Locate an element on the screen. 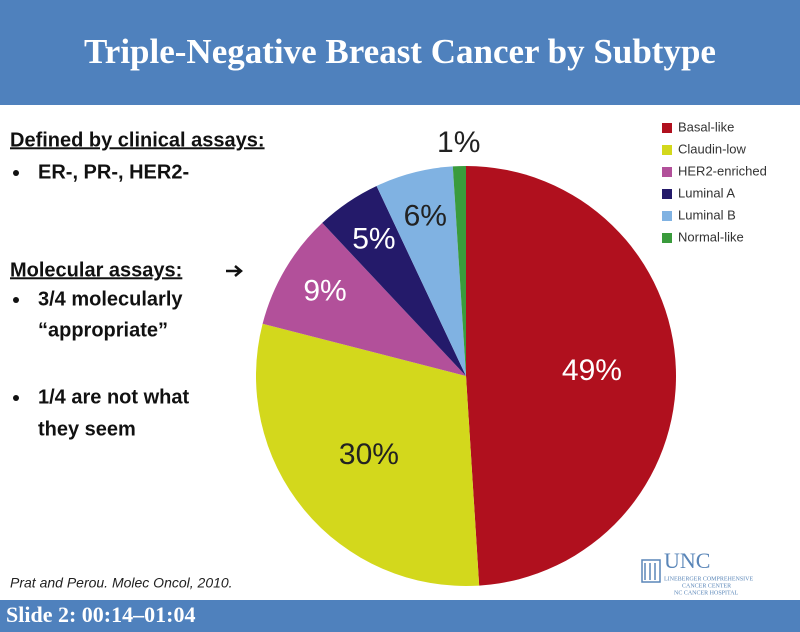  logo-line: CANCER CENTER is located at coordinates (706, 586).